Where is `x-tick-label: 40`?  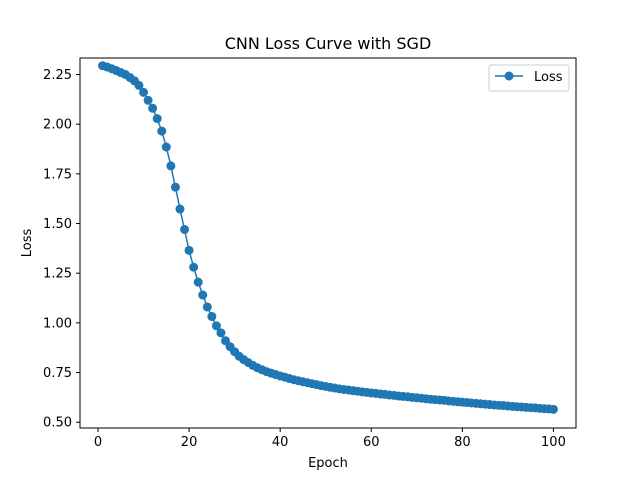 x-tick-label: 40 is located at coordinates (280, 442).